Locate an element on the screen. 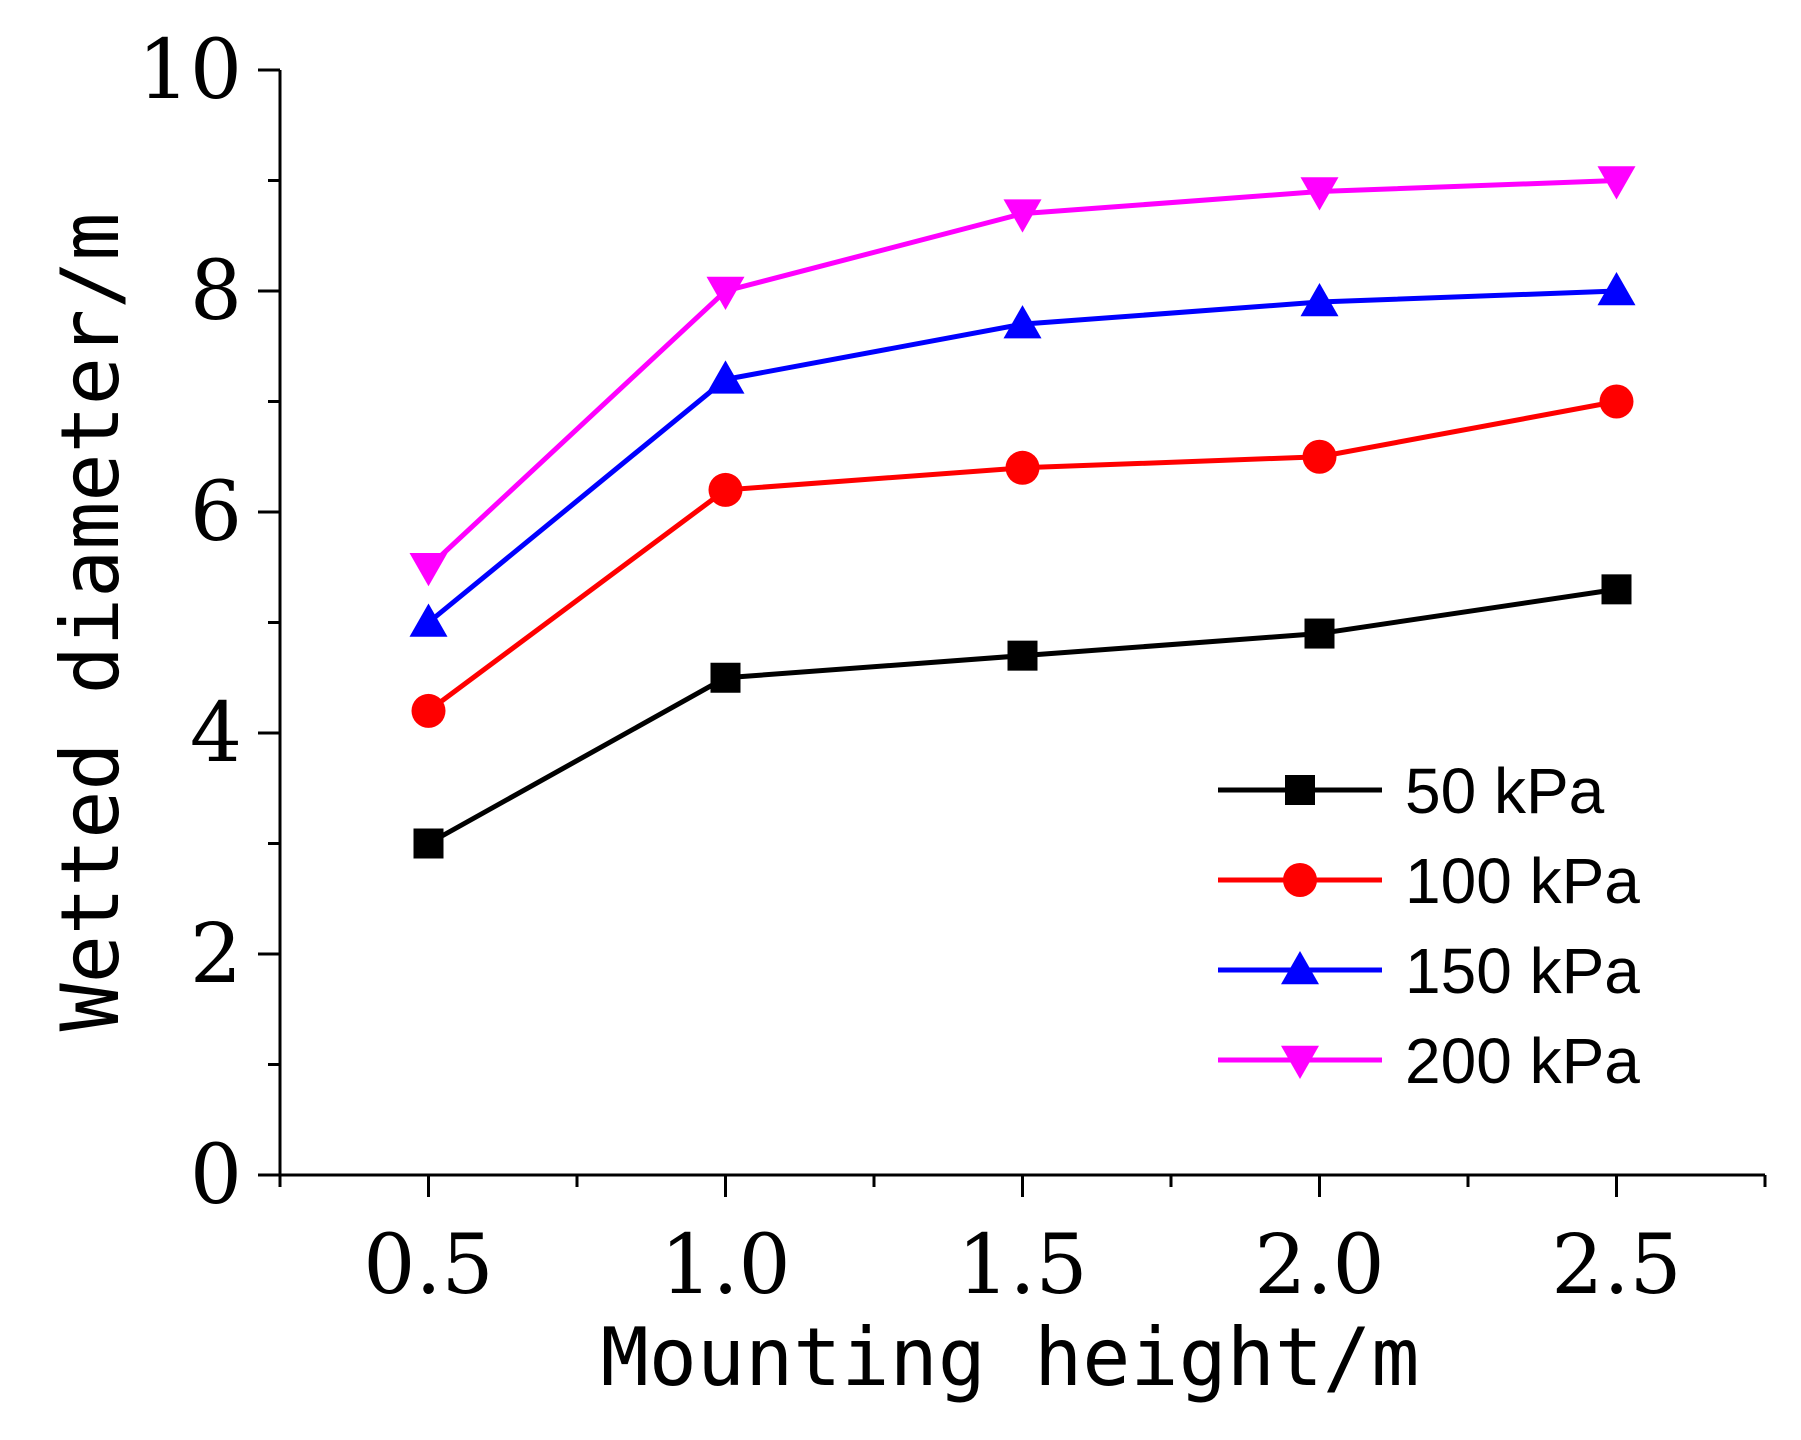  x-tick-label: 1.5 is located at coordinates (1022, 1265).